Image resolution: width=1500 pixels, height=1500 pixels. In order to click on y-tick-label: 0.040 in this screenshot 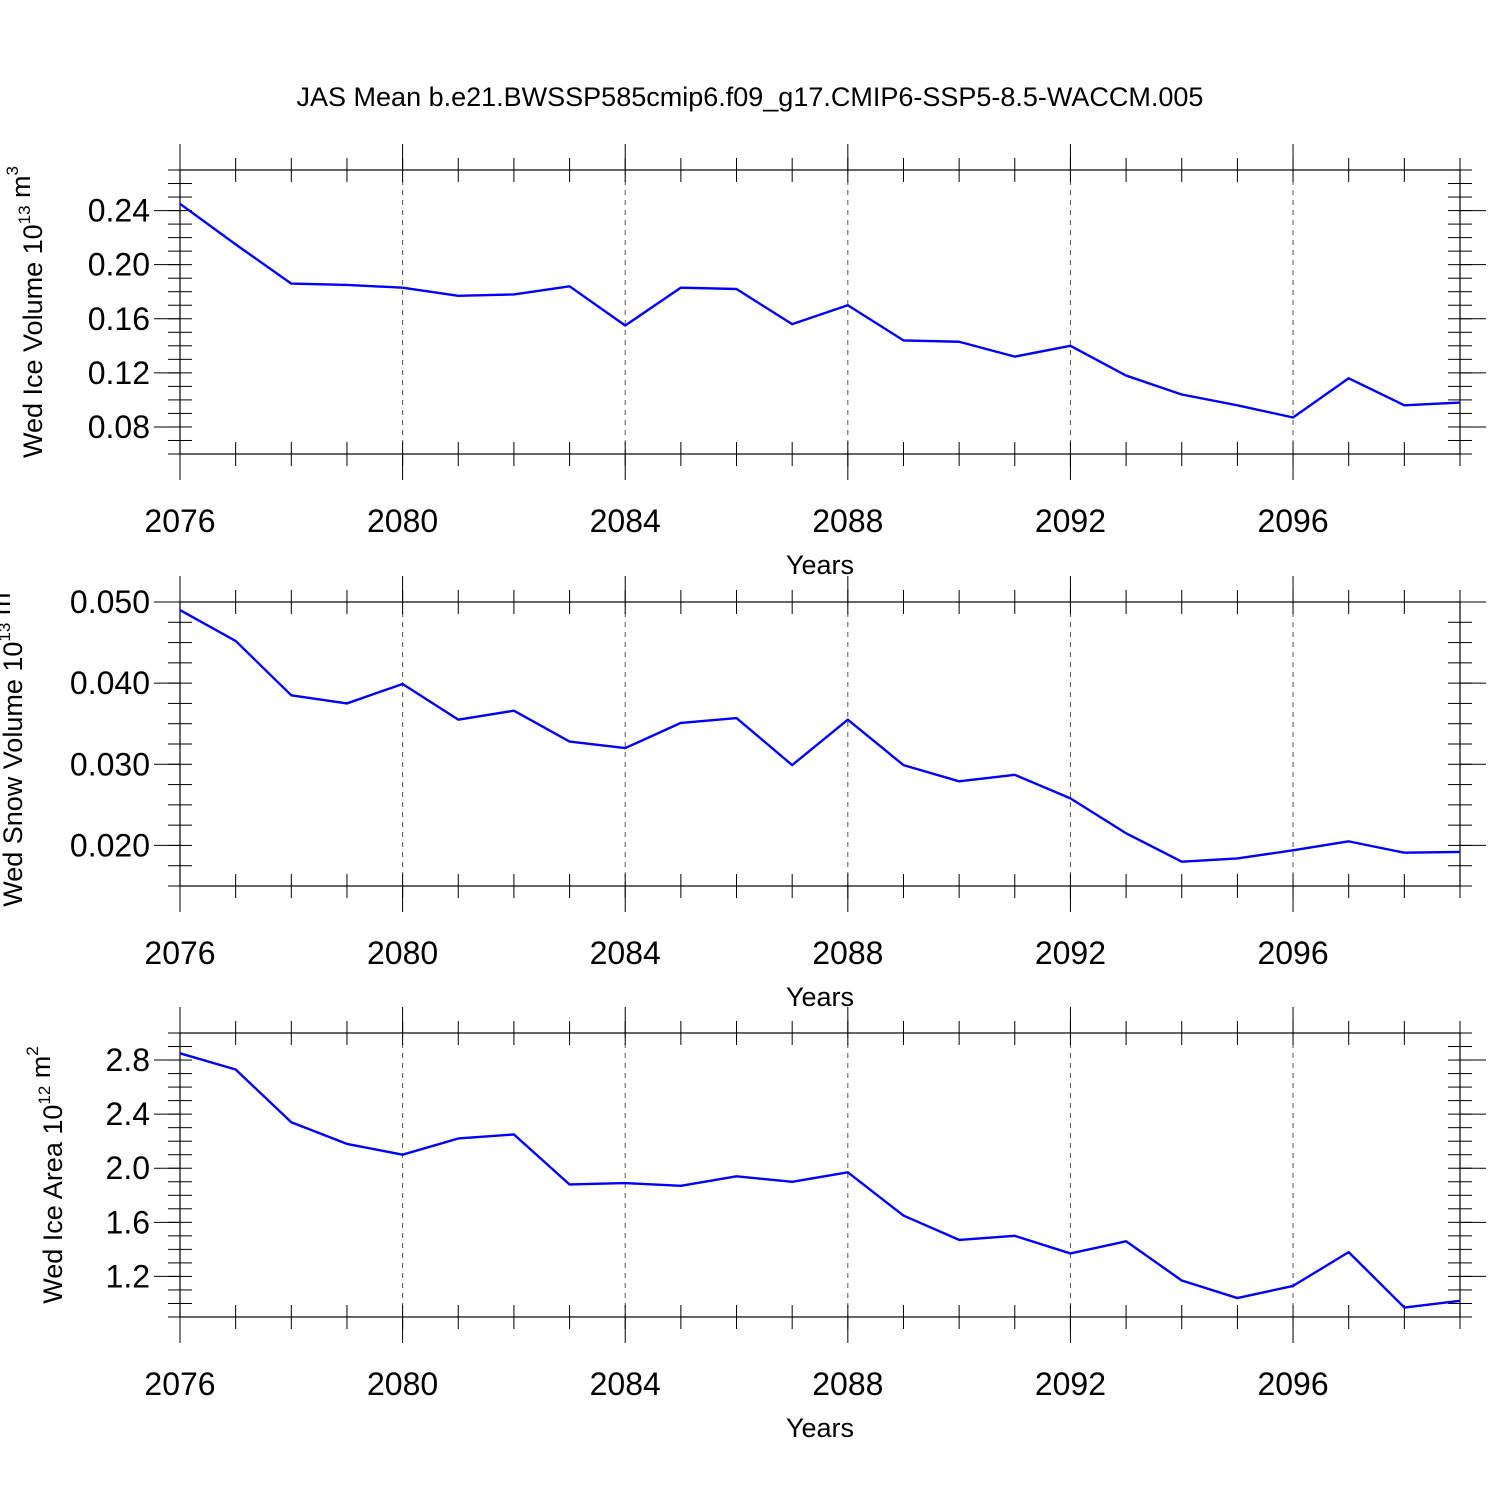, I will do `click(110, 683)`.